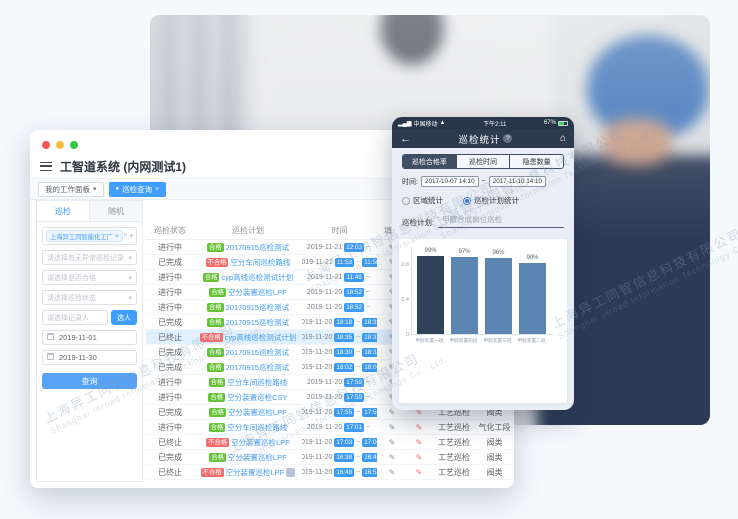 The height and width of the screenshot is (519, 738). I want to click on plan-cell: 合格 空分车间巡检路线, so click(248, 427).